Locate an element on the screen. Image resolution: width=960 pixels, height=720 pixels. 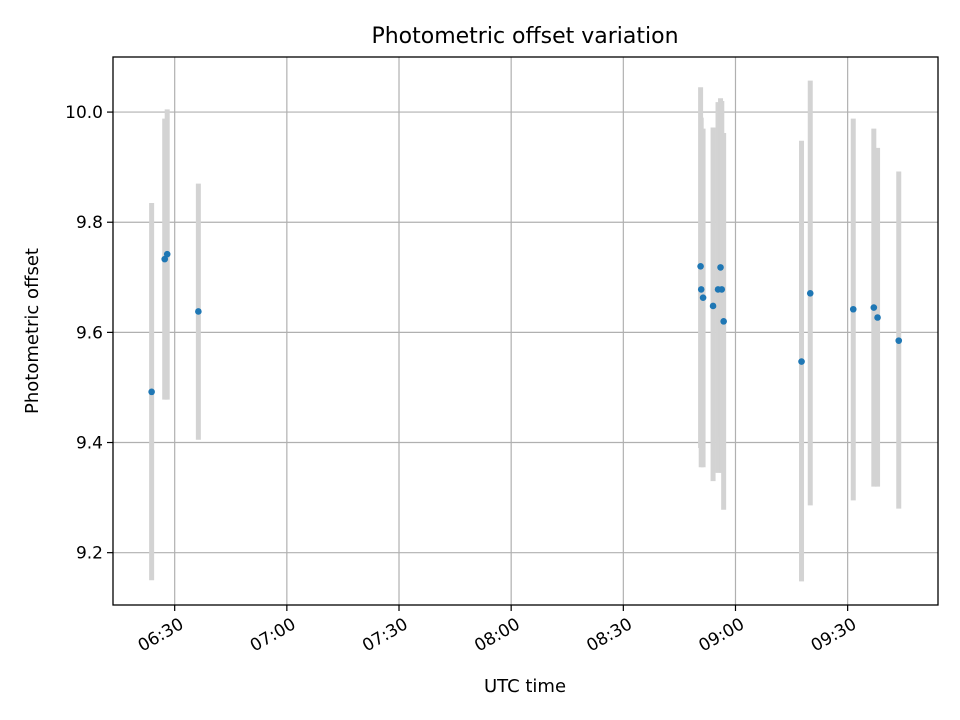
y-axis-ticks: 9.2 9.4 9.6 9.8 10.0 is located at coordinates (89, 333).